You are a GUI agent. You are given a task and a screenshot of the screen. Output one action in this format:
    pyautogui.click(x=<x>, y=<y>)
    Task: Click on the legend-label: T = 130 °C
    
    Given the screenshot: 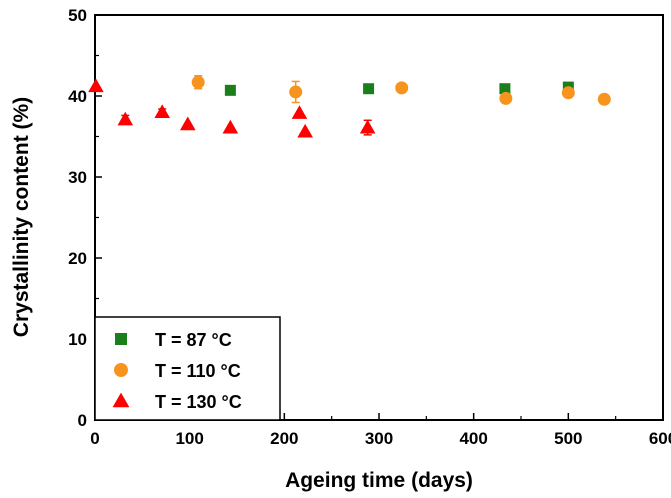 What is the action you would take?
    pyautogui.click(x=198, y=402)
    